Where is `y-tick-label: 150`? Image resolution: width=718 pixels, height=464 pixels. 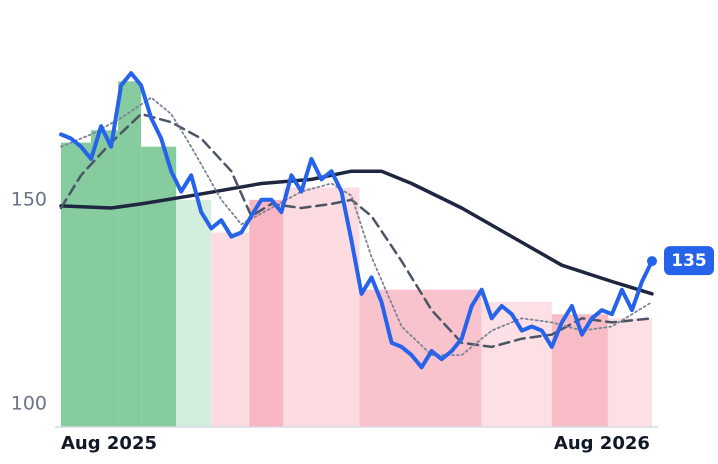 y-tick-label: 150 is located at coordinates (29, 199).